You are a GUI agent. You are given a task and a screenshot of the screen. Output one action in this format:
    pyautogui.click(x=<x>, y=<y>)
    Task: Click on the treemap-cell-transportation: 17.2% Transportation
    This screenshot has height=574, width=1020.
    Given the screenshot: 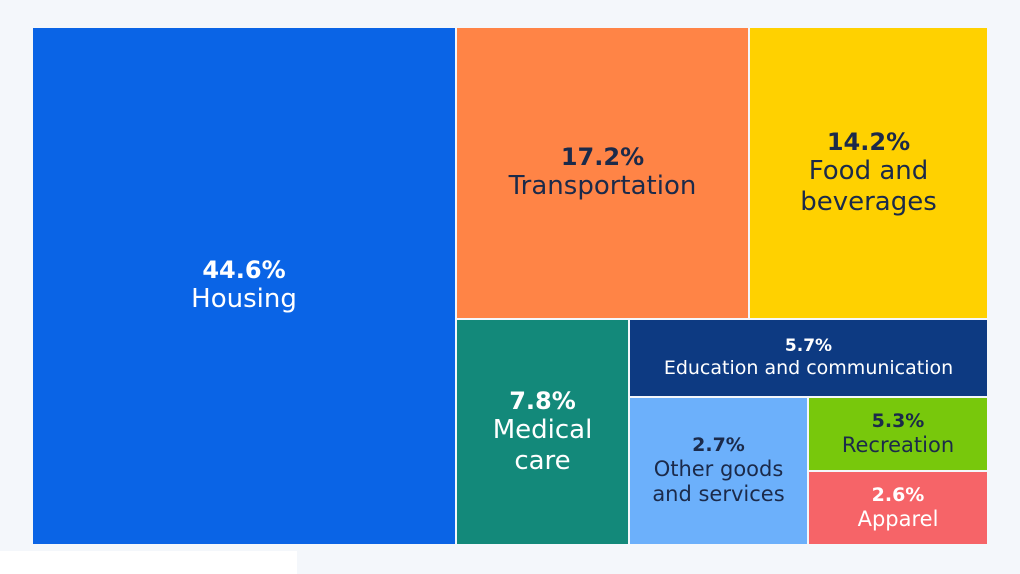 What is the action you would take?
    pyautogui.click(x=602, y=173)
    